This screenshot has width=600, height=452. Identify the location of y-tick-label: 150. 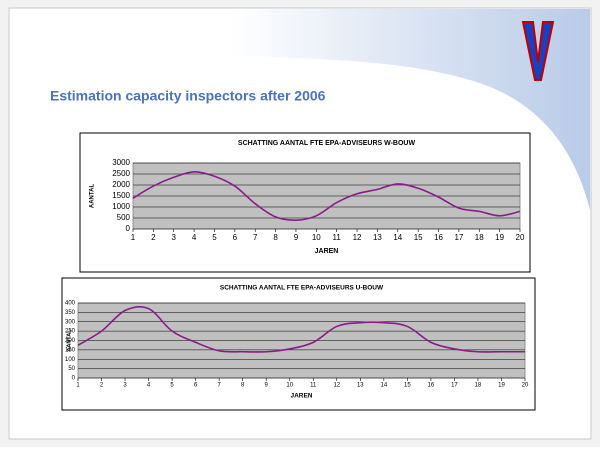
(70, 350).